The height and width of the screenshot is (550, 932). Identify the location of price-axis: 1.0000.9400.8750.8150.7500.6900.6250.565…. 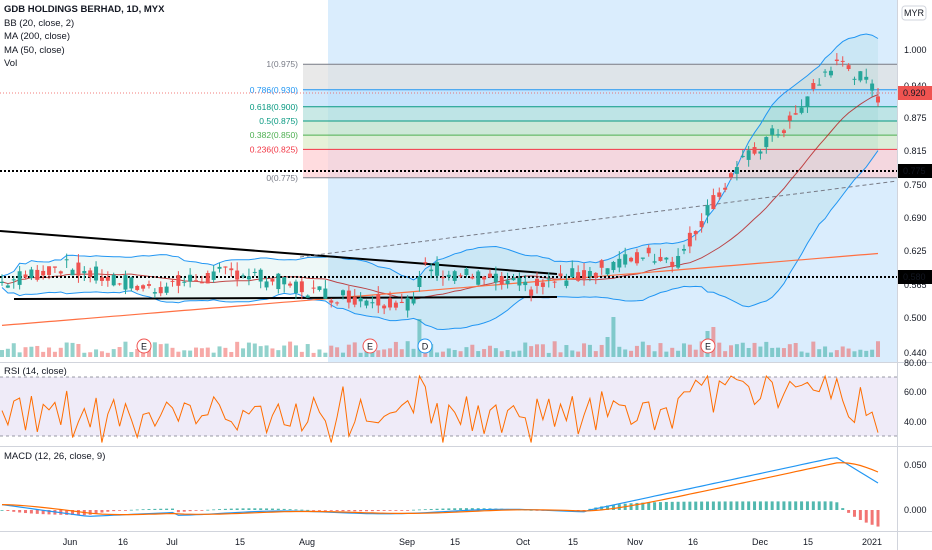
(915, 201).